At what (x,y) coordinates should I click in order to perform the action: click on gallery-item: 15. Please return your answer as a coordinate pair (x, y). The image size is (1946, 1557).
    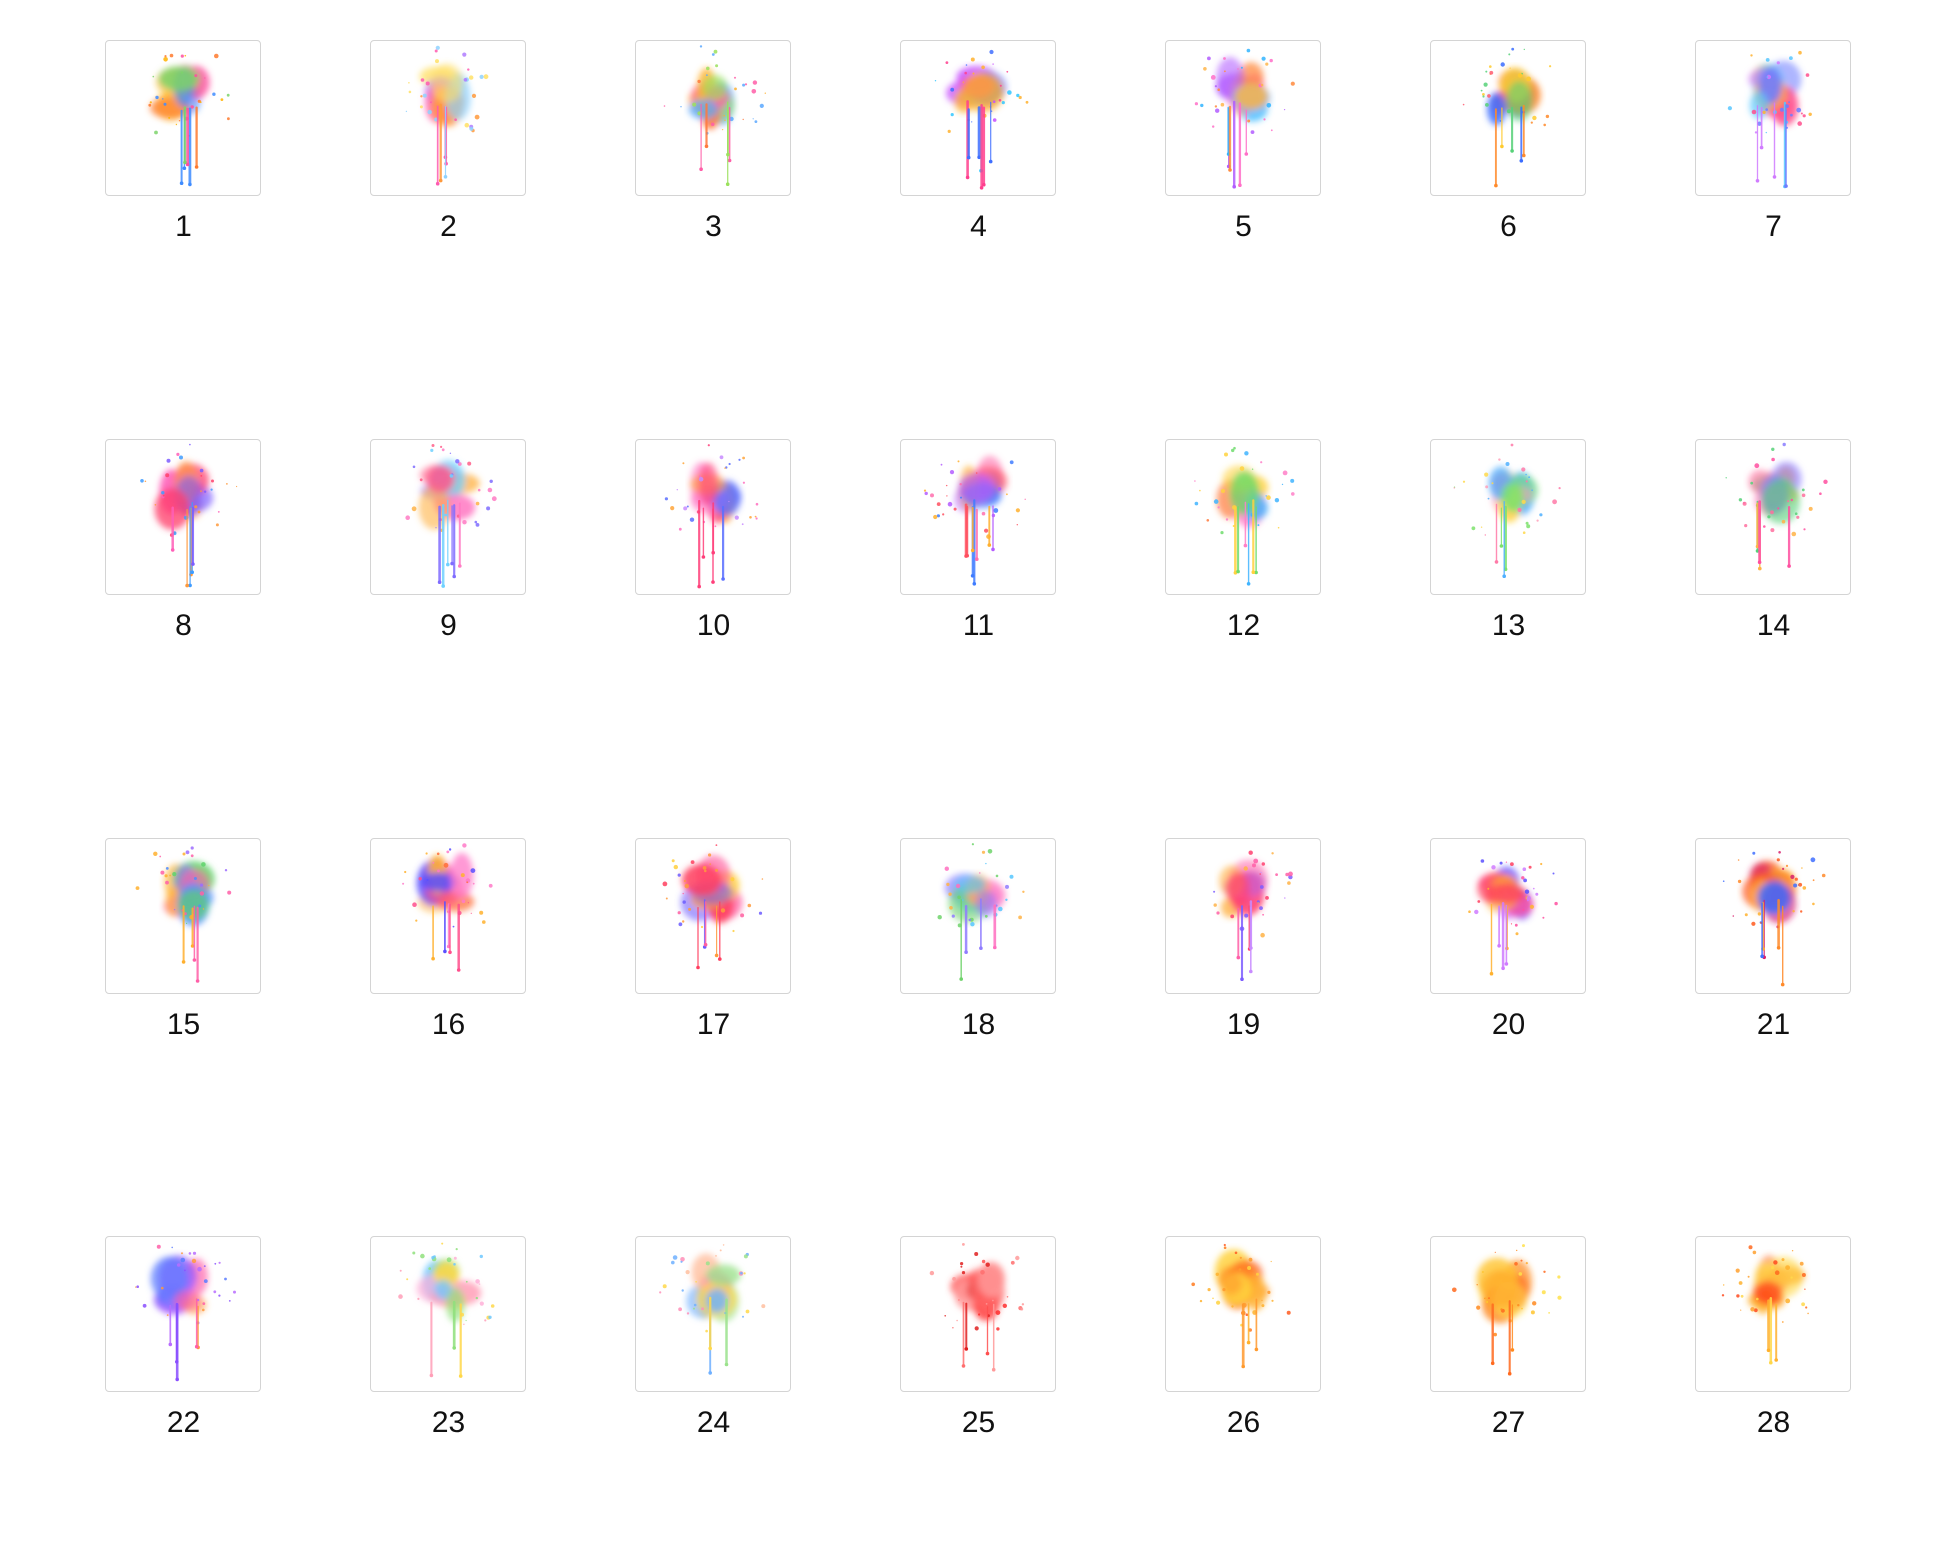
    Looking at the image, I should click on (185, 943).